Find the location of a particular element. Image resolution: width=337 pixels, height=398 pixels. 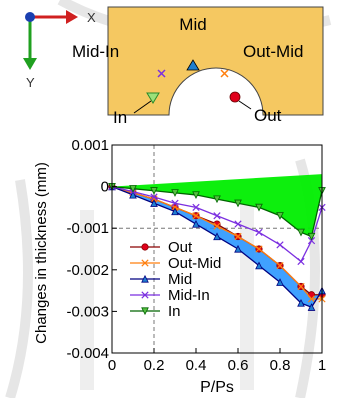

axis-y-label: Y is located at coordinates (30, 82).